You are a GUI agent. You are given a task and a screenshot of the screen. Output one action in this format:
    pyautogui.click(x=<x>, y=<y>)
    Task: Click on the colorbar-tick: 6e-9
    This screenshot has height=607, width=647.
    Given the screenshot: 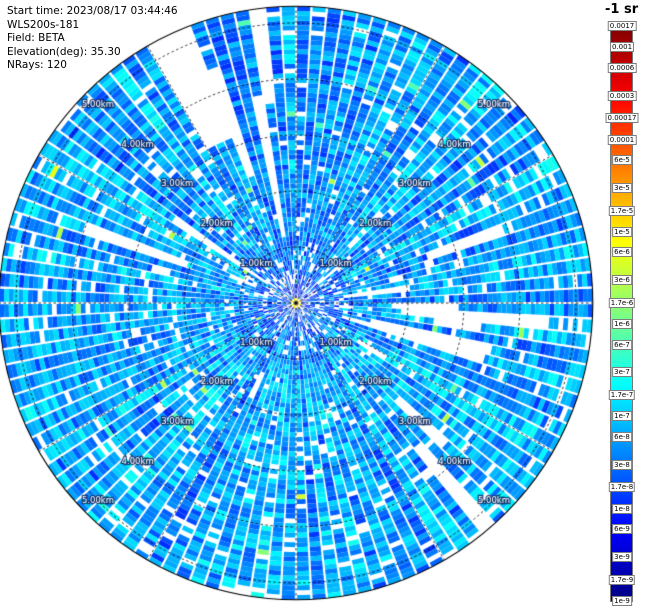 What is the action you would take?
    pyautogui.click(x=622, y=529)
    